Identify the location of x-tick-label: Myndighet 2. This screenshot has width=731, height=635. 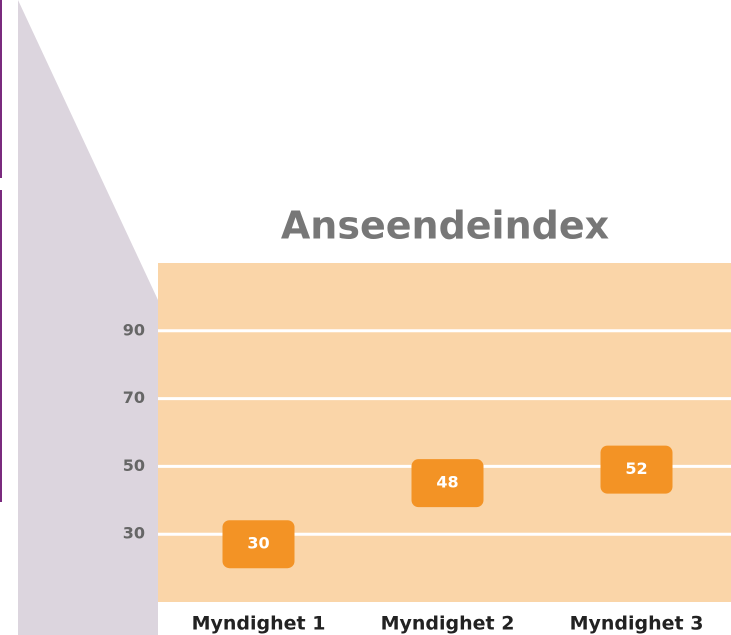
(448, 624).